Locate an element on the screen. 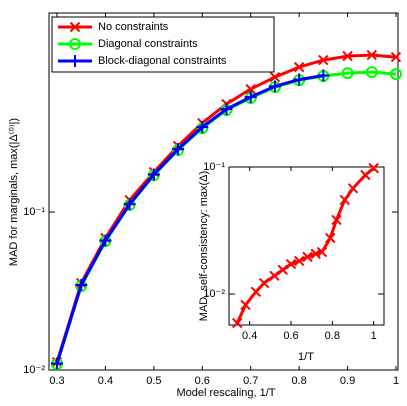 This screenshot has width=407, height=406. y-axis-label: MAD, self-consistency: max(Δ) is located at coordinates (204, 246).